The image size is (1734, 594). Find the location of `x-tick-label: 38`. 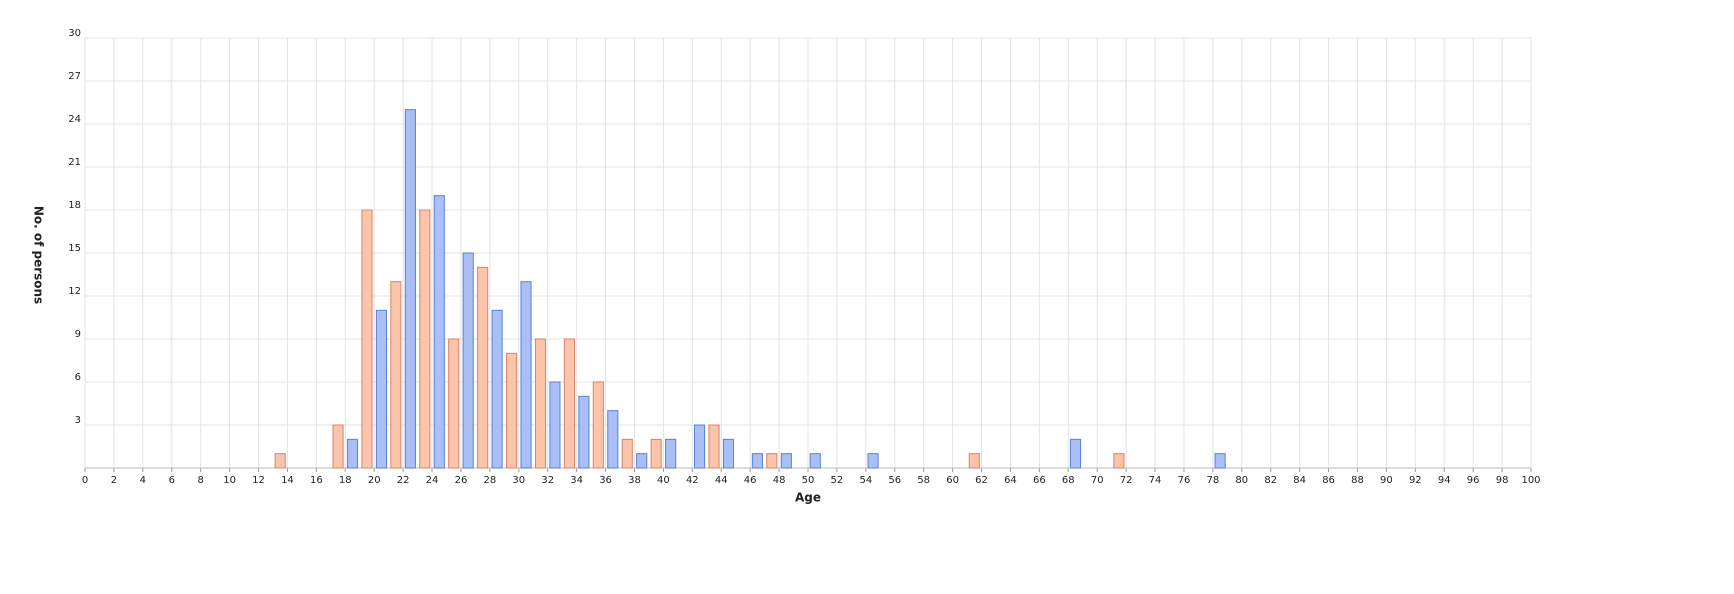

x-tick-label: 38 is located at coordinates (634, 480).